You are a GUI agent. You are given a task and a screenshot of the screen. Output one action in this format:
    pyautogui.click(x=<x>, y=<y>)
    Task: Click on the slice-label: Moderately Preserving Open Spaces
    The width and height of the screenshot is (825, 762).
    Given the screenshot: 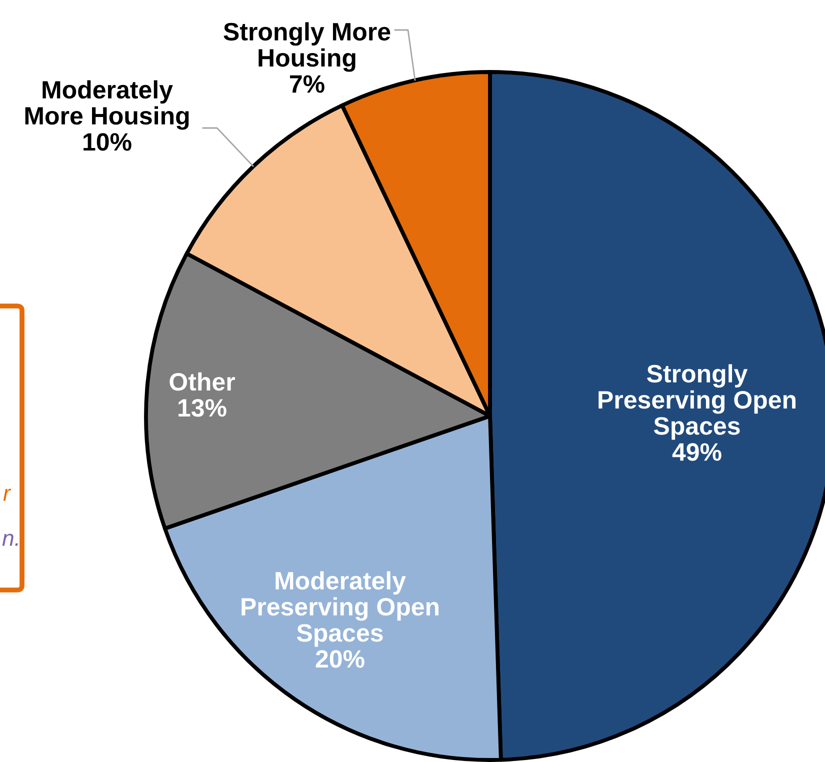 What is the action you would take?
    pyautogui.click(x=340, y=609)
    